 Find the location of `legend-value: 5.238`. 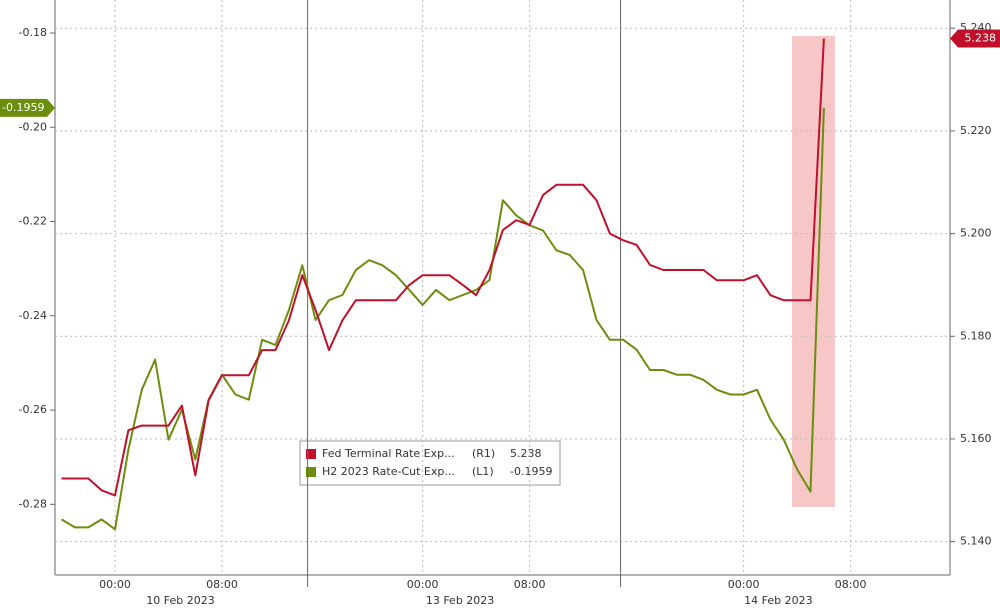

legend-value: 5.238 is located at coordinates (526, 453).